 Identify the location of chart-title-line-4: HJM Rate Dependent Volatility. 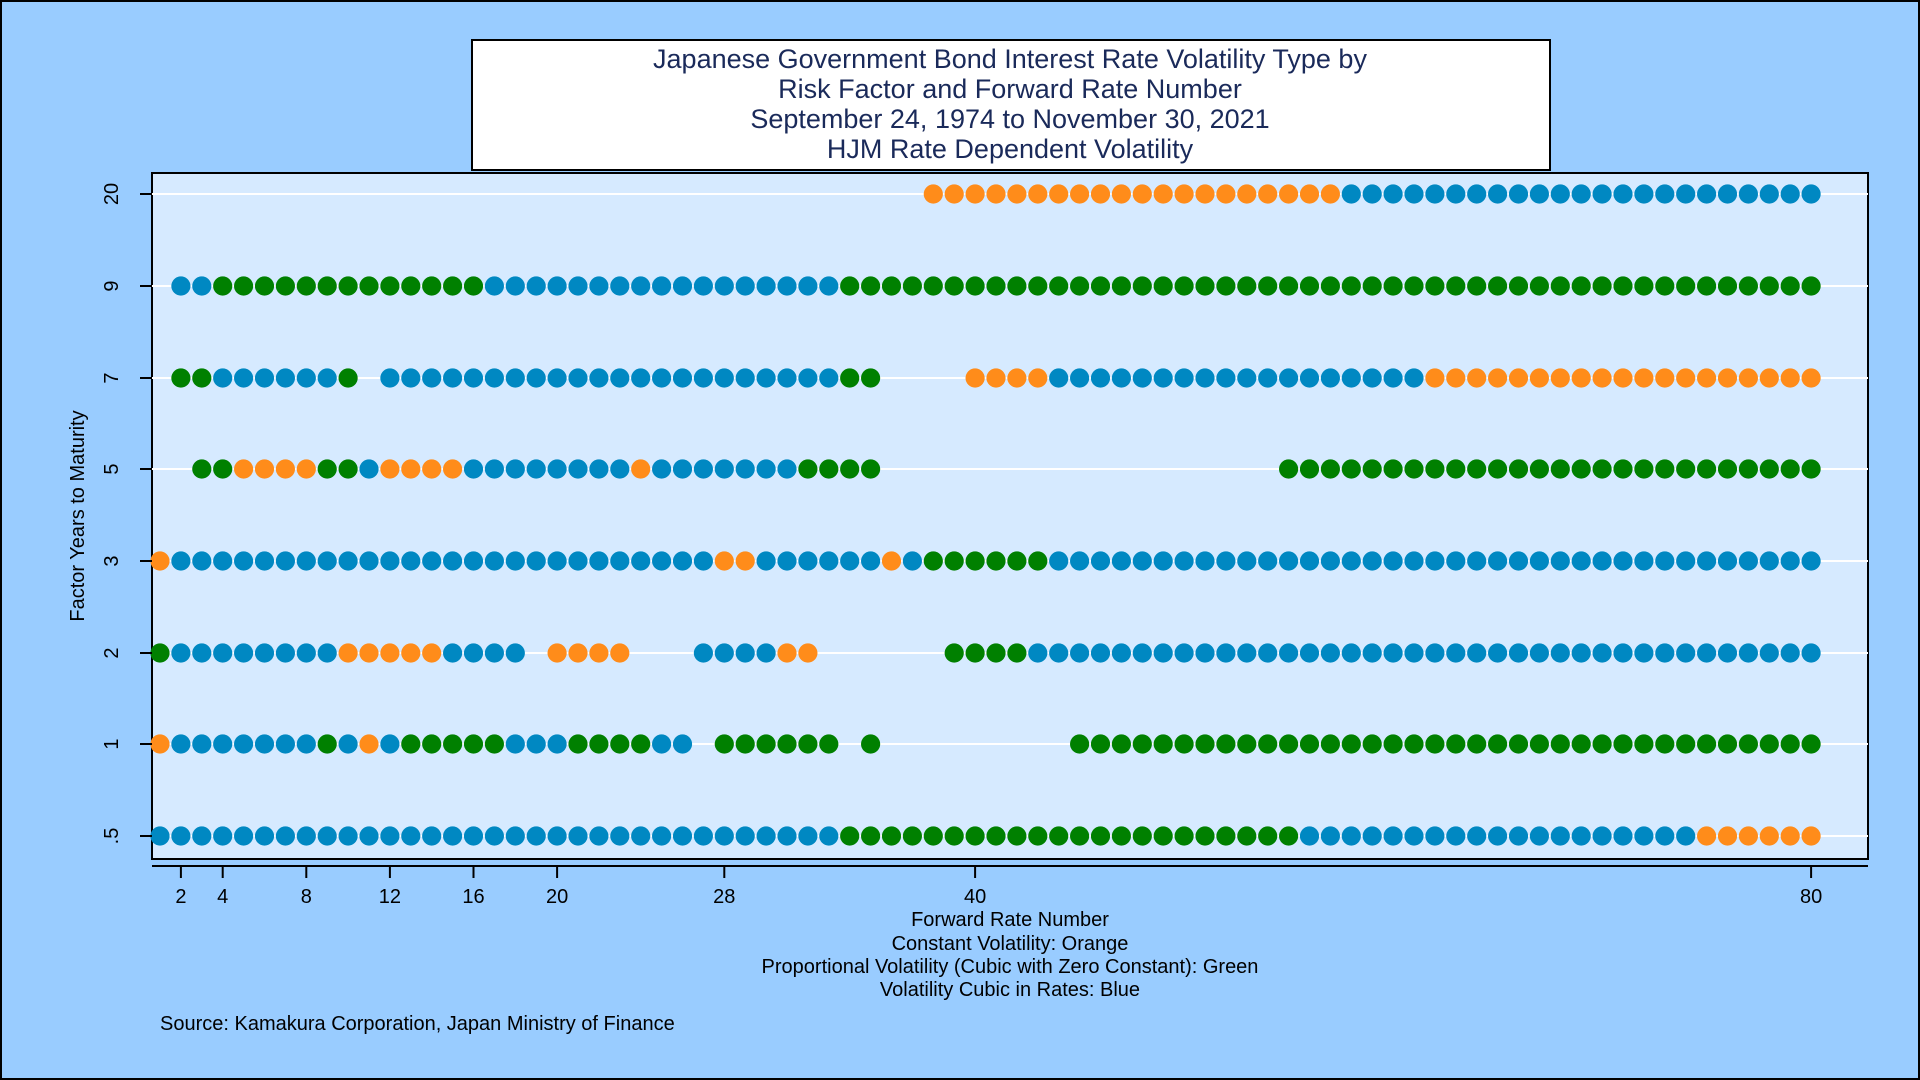
(1010, 149).